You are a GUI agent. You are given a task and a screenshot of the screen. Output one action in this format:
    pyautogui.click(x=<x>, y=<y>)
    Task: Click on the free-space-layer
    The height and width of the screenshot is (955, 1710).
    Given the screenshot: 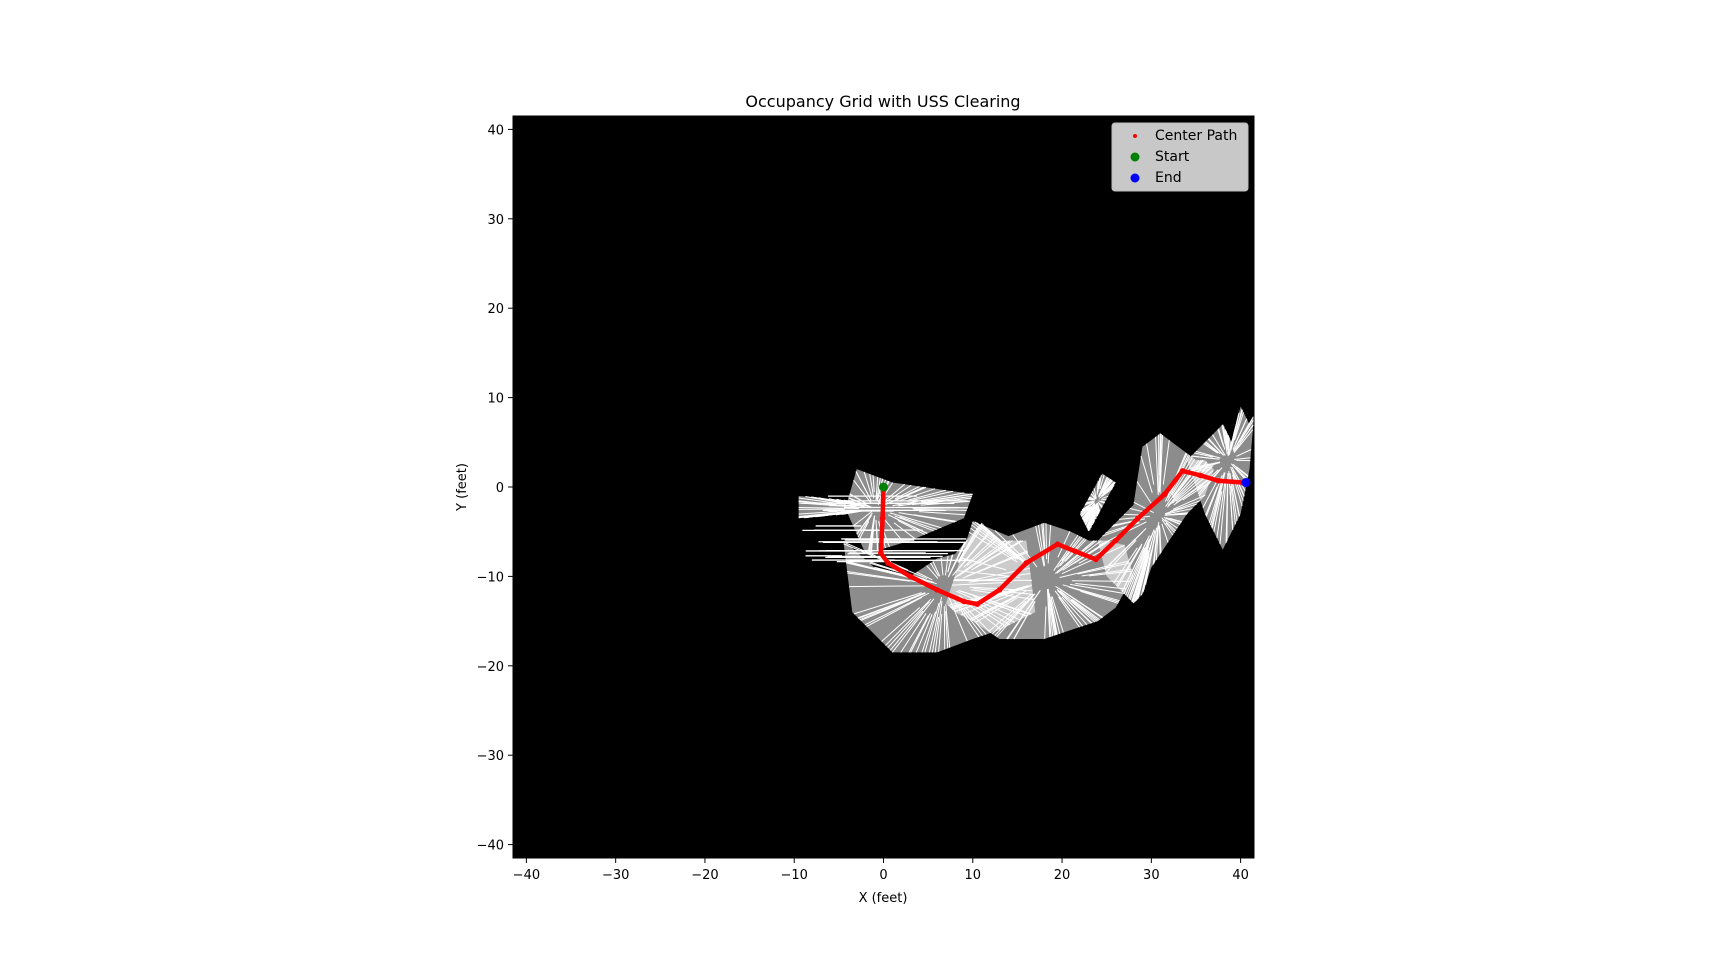 What is the action you would take?
    pyautogui.click(x=1026, y=529)
    